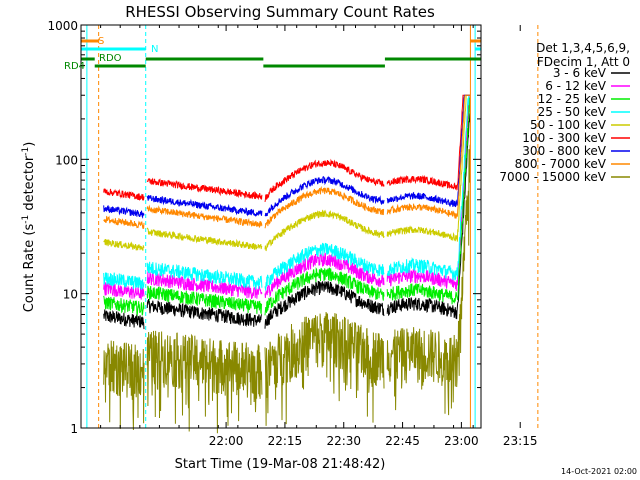 This screenshot has width=640, height=480. Describe the element at coordinates (561, 164) in the screenshot. I see `legend-entry: 800 - 7000 keV` at that location.